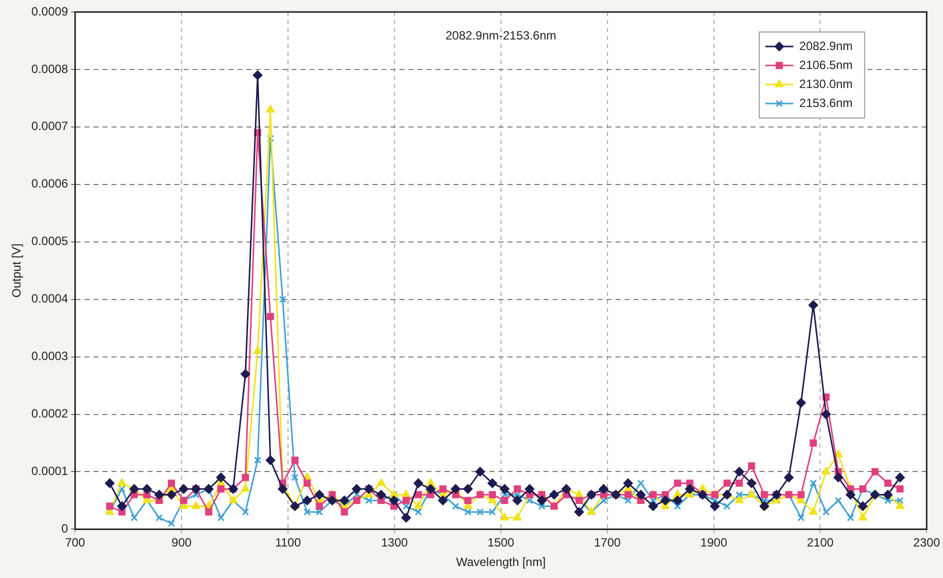 The image size is (943, 578). Describe the element at coordinates (49, 69) in the screenshot. I see `y-tick-label: 0.0008` at that location.